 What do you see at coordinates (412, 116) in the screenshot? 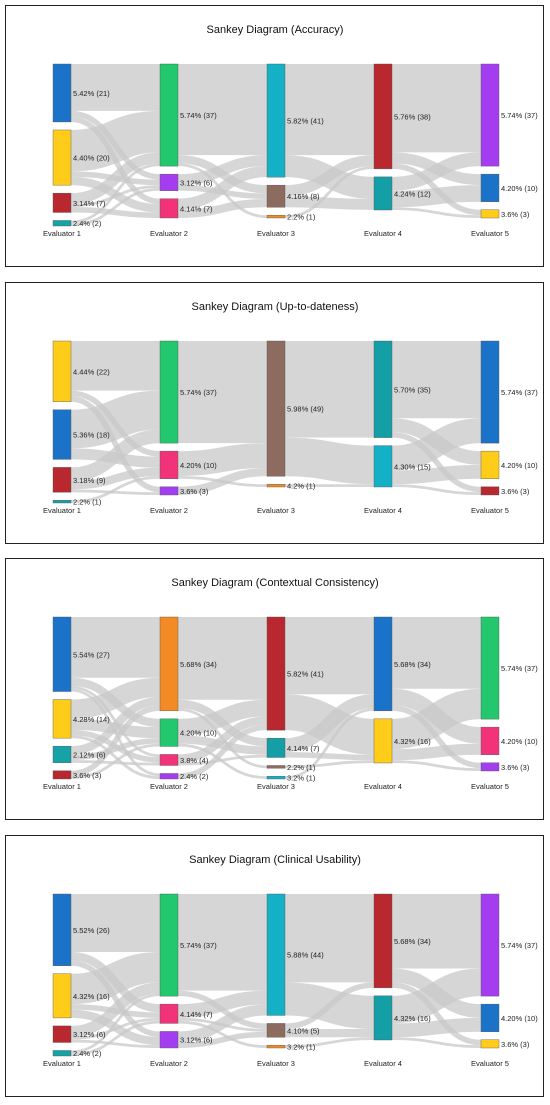
I see `node-label: 5.76% (38)` at bounding box center [412, 116].